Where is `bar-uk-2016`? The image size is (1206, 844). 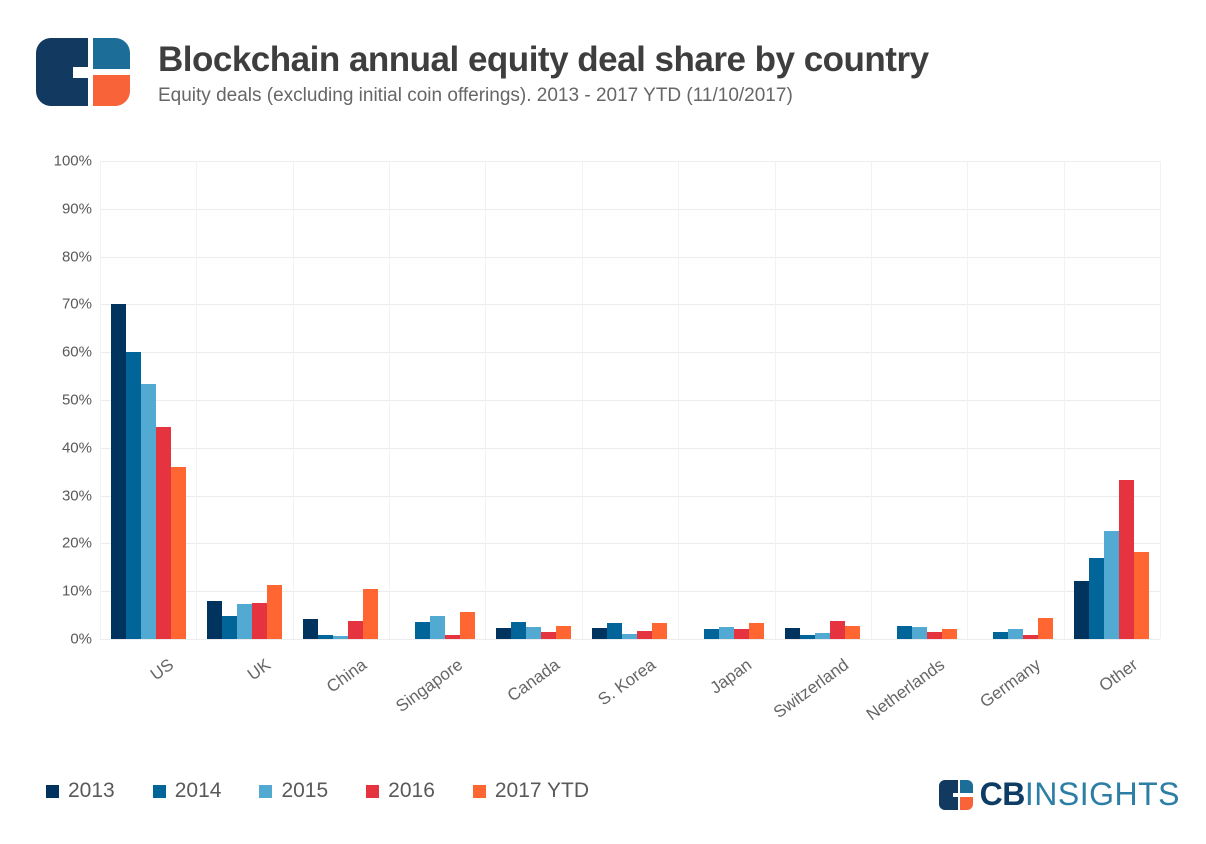 bar-uk-2016 is located at coordinates (260, 621).